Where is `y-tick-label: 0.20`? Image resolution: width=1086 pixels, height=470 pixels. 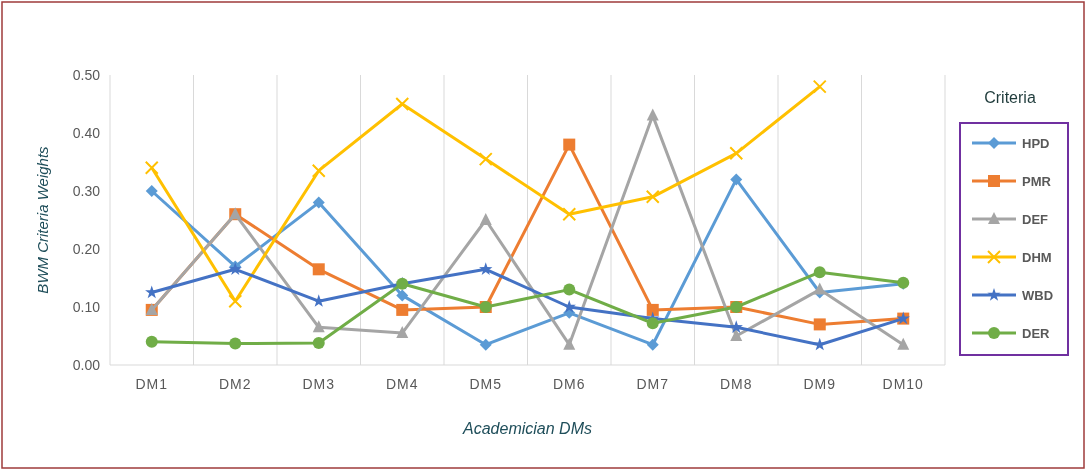
y-tick-label: 0.20 is located at coordinates (86, 248).